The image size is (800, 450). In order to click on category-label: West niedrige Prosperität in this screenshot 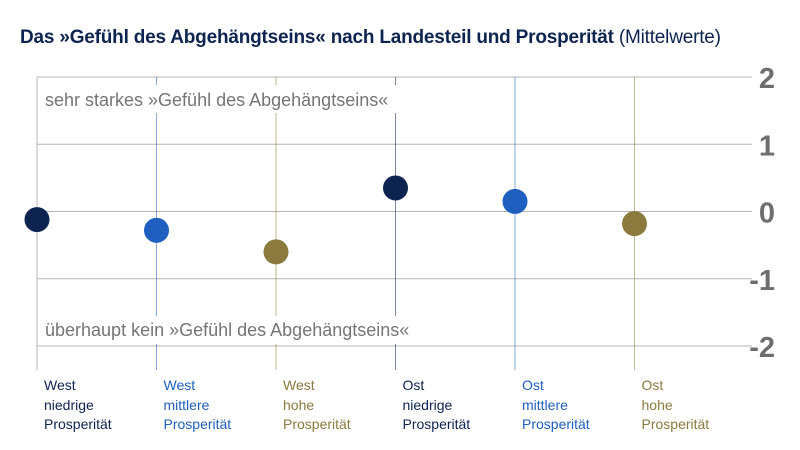, I will do `click(78, 405)`.